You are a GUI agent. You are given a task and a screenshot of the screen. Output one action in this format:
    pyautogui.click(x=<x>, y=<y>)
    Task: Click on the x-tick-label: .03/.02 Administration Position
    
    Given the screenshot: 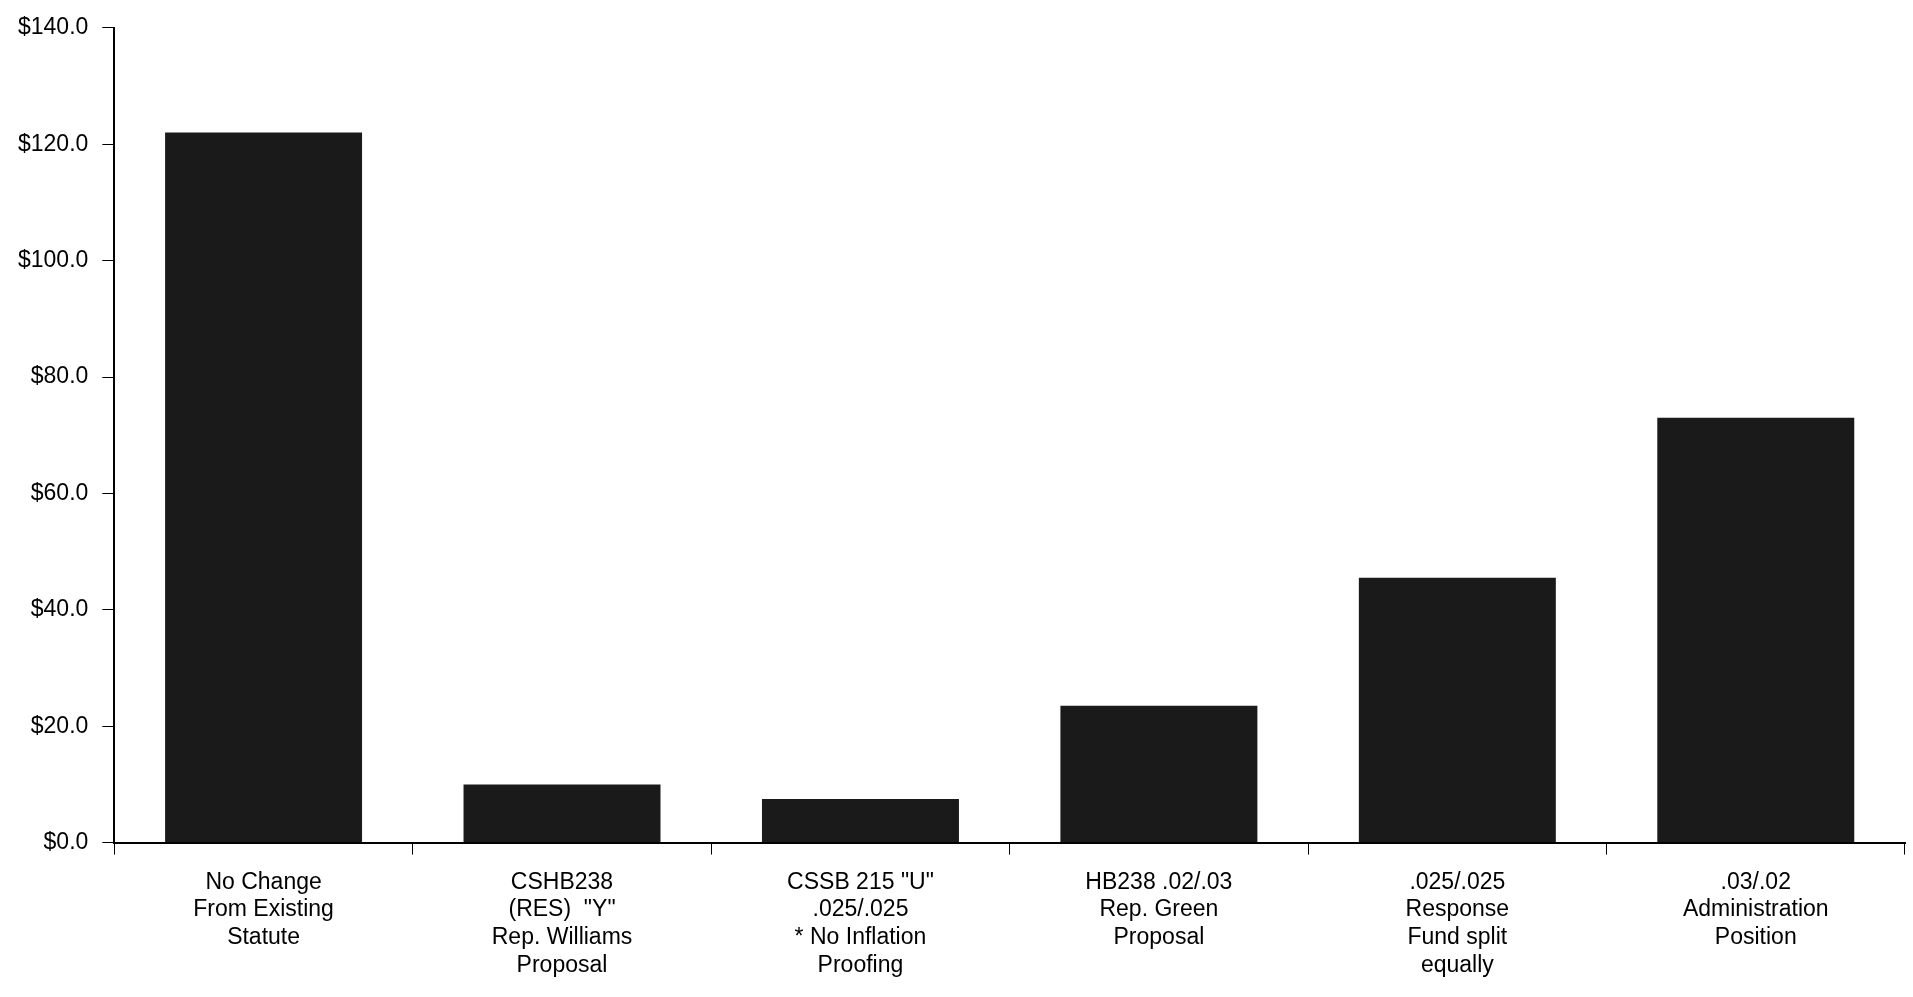 What is the action you would take?
    pyautogui.click(x=1755, y=908)
    